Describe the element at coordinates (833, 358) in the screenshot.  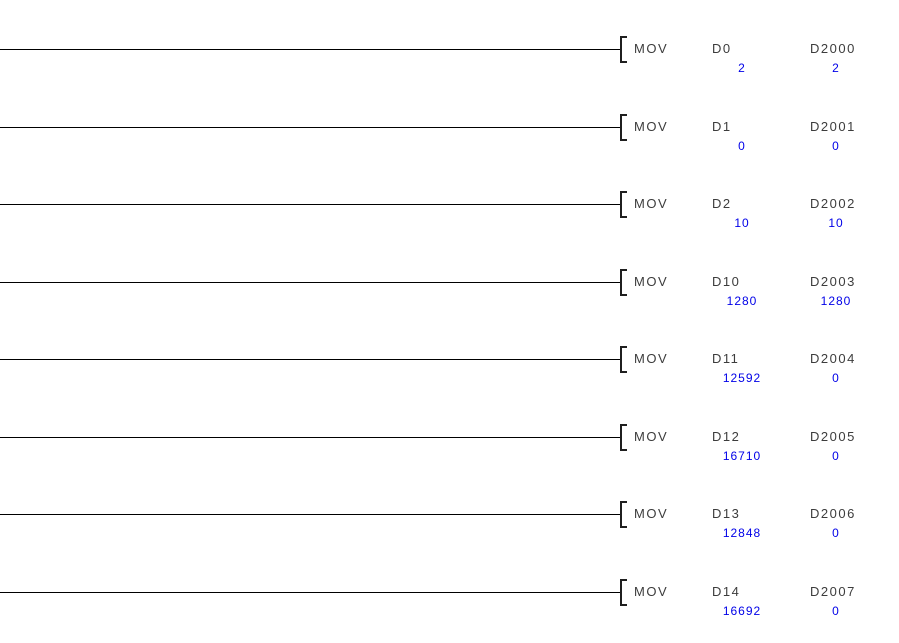
I see `dest-operand: D2004` at that location.